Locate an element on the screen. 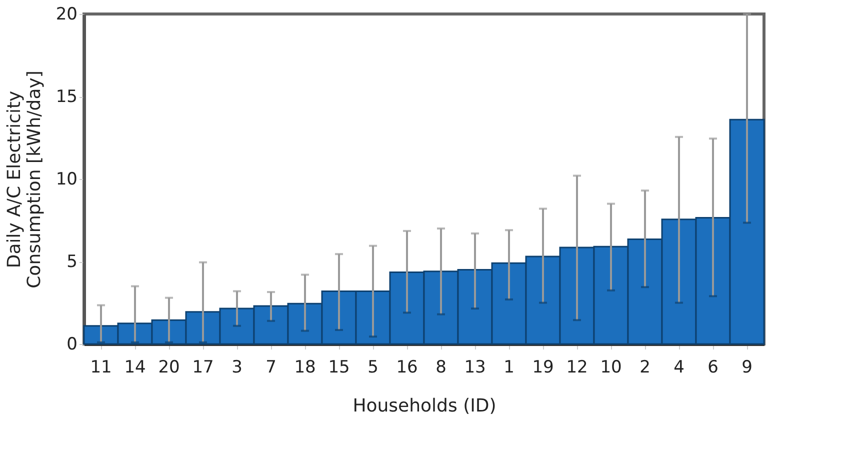 The width and height of the screenshot is (841, 470). x-axis-title: Households (ID) is located at coordinates (424, 406).